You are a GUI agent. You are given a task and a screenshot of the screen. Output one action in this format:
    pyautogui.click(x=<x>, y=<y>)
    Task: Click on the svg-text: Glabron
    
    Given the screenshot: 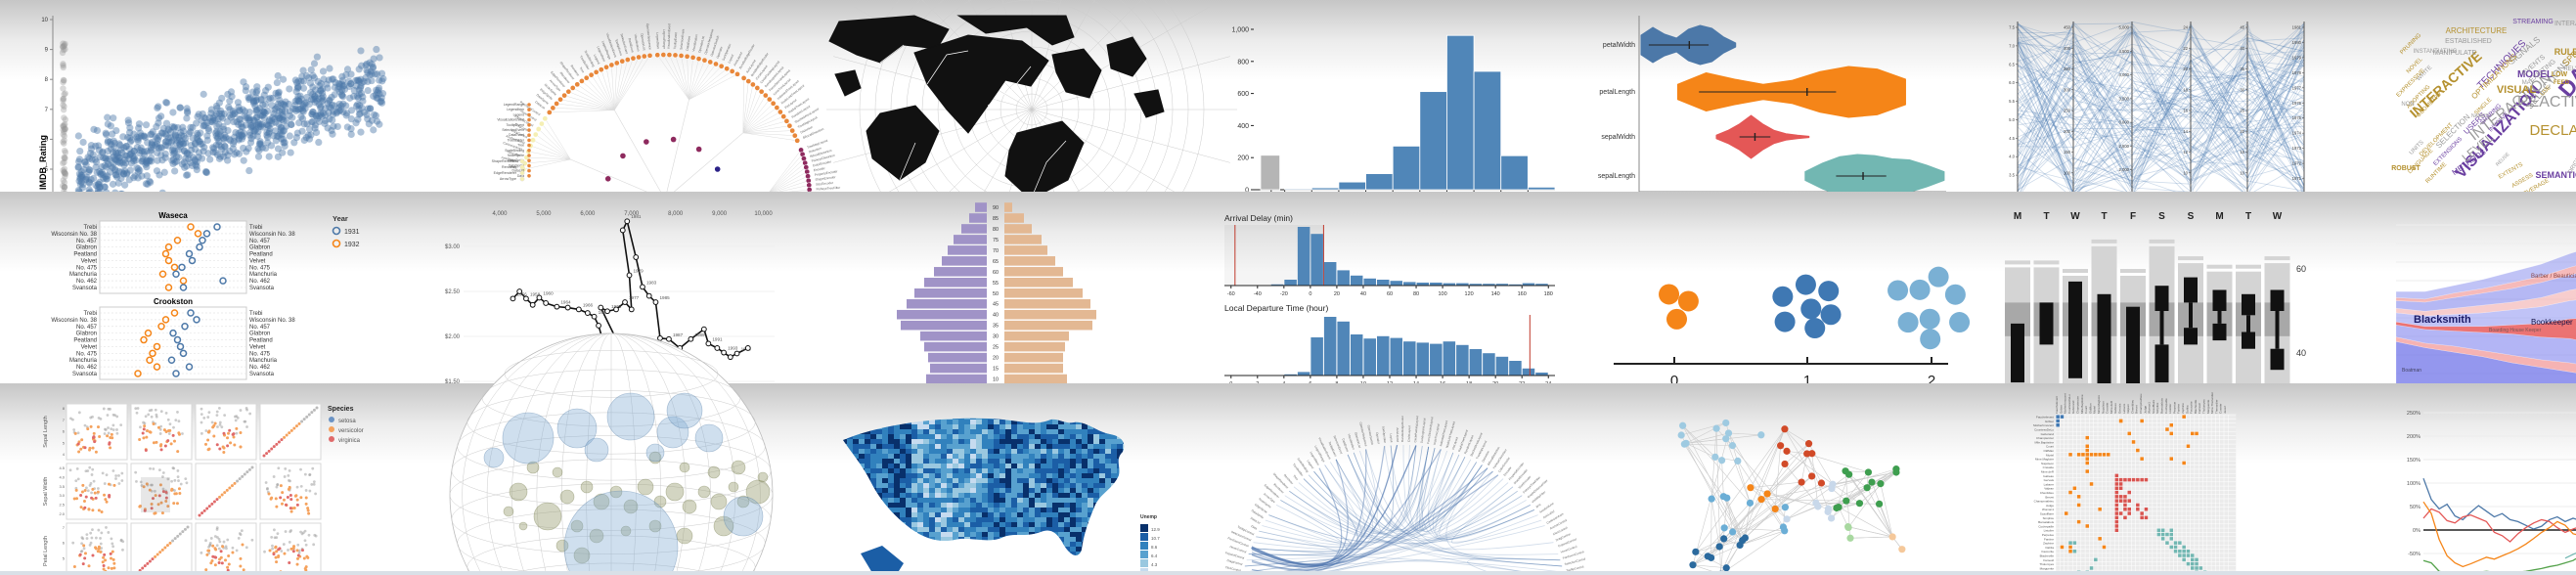 What is the action you would take?
    pyautogui.click(x=259, y=334)
    